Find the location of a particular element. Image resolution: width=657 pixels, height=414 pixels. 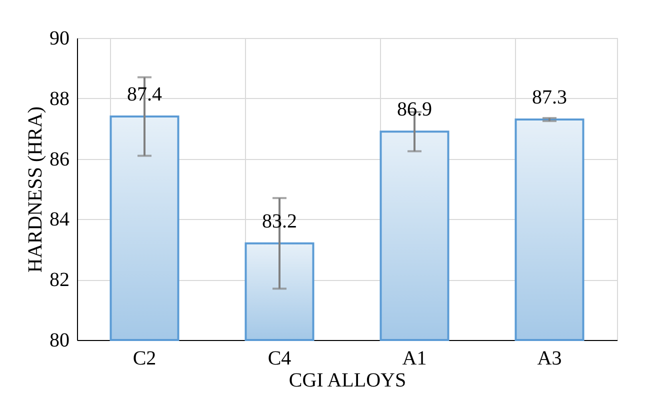

x-axis-title: CGI ALLOYS is located at coordinates (347, 381).